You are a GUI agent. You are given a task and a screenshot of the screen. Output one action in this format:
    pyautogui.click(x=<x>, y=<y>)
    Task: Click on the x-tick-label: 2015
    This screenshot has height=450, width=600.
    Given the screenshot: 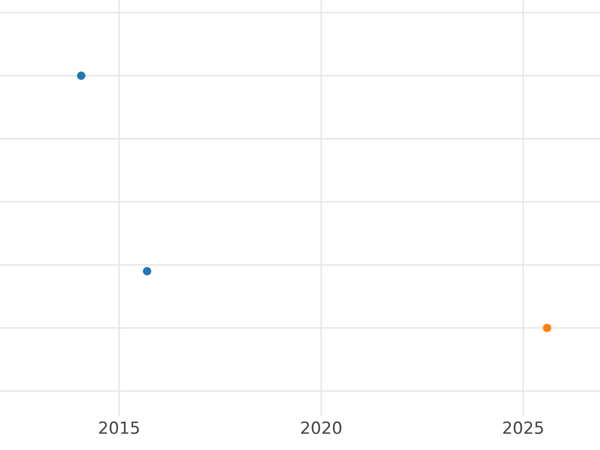 What is the action you would take?
    pyautogui.click(x=119, y=427)
    